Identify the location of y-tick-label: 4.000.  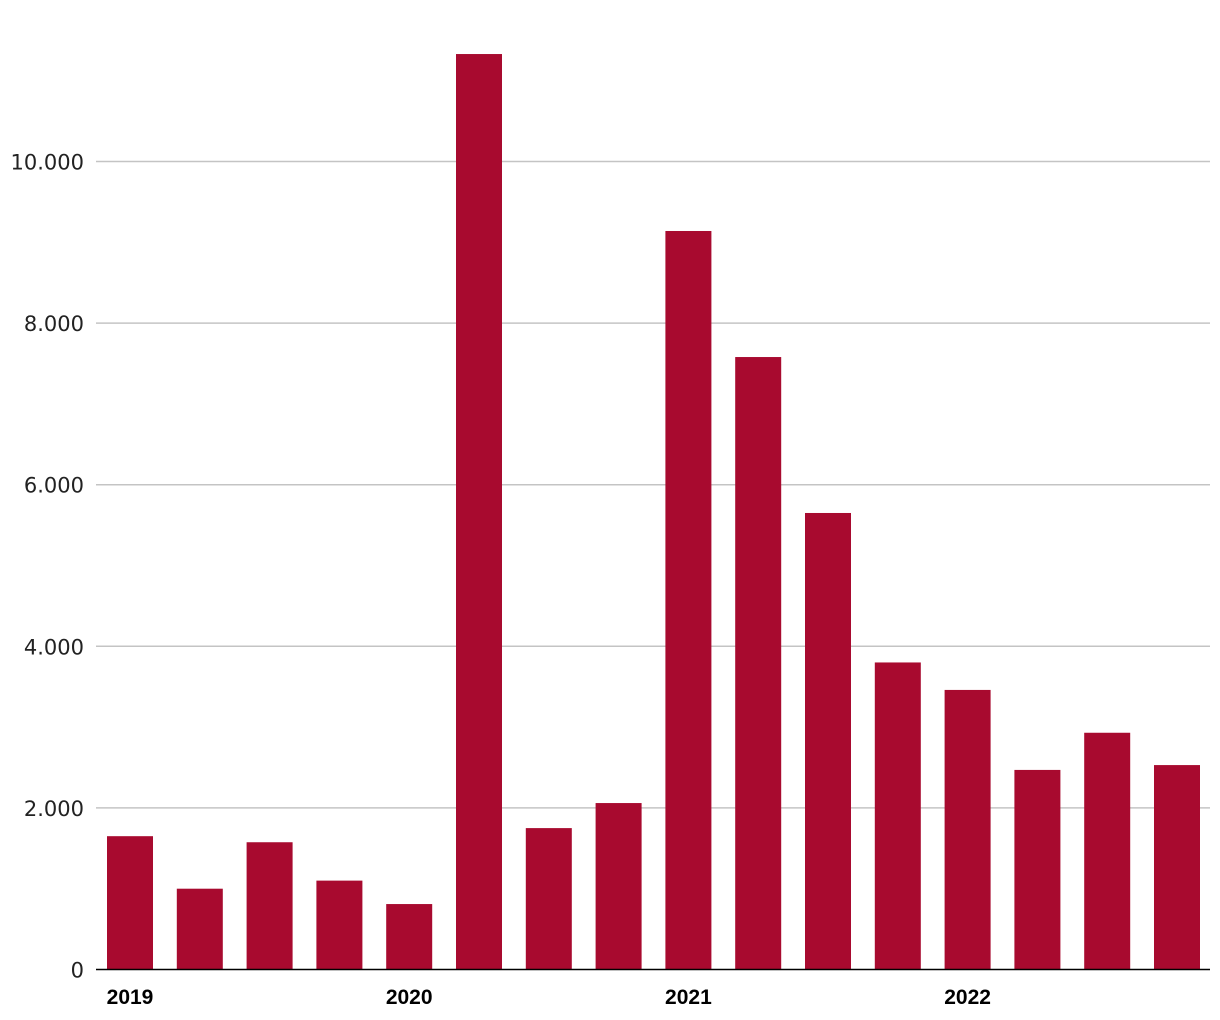
(54, 647).